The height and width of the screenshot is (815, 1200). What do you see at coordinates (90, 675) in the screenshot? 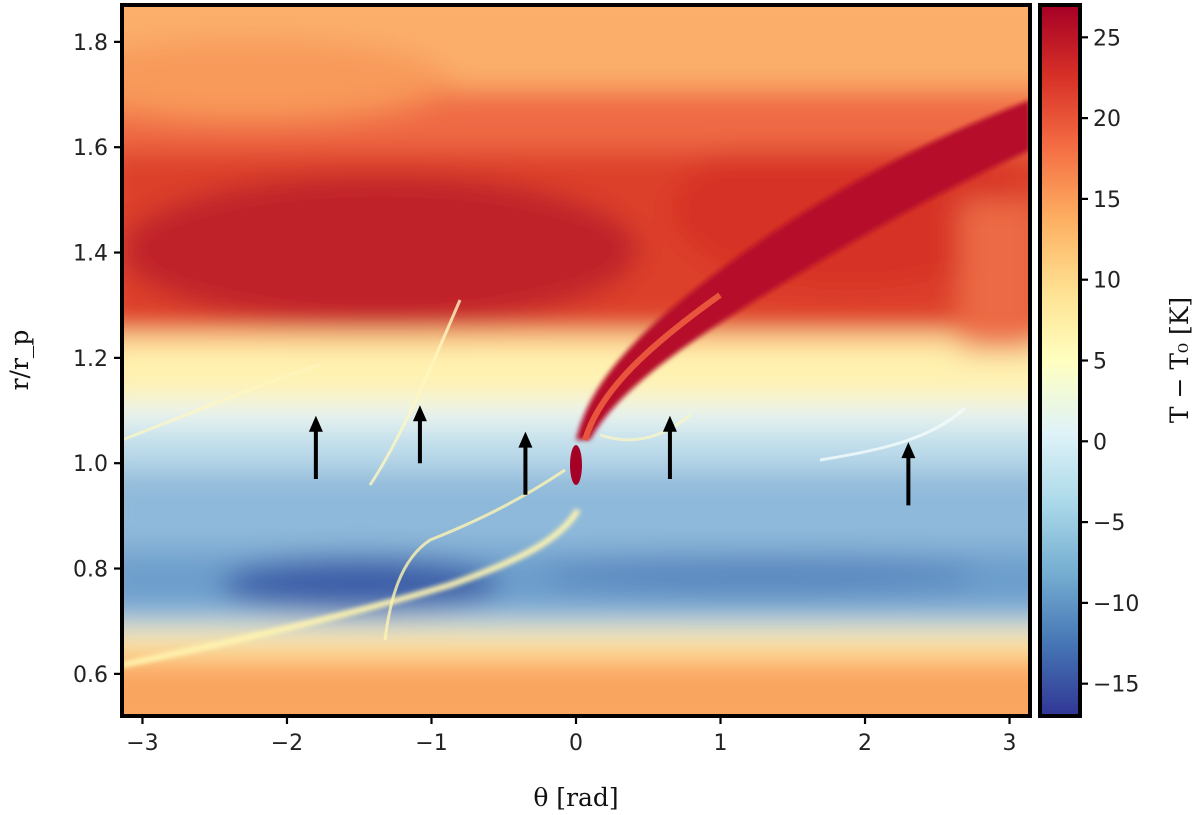
I see `y-tick-label: 0.6` at bounding box center [90, 675].